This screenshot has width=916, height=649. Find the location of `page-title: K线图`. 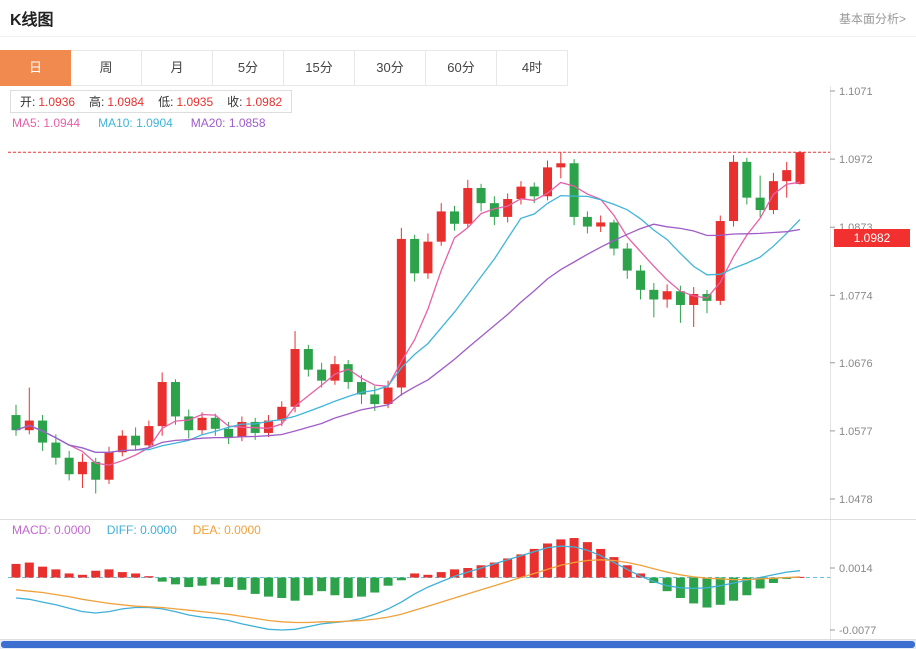

page-title: K线图 is located at coordinates (32, 20).